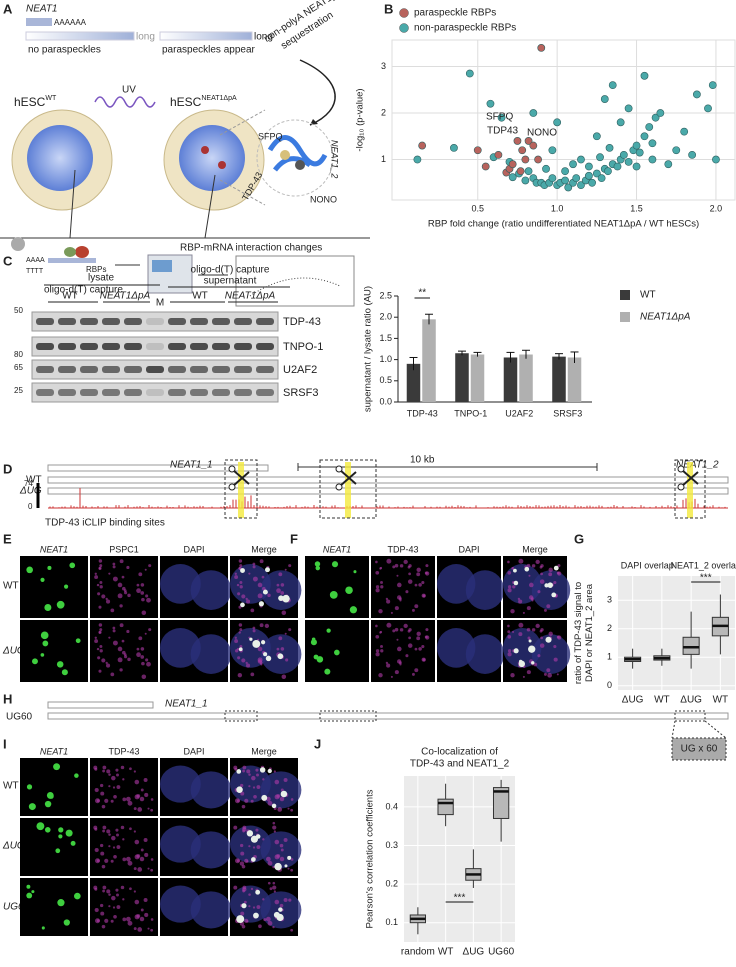 Image resolution: width=736 pixels, height=967 pixels. I want to click on x-tick-label: U2AF2, so click(519, 413).